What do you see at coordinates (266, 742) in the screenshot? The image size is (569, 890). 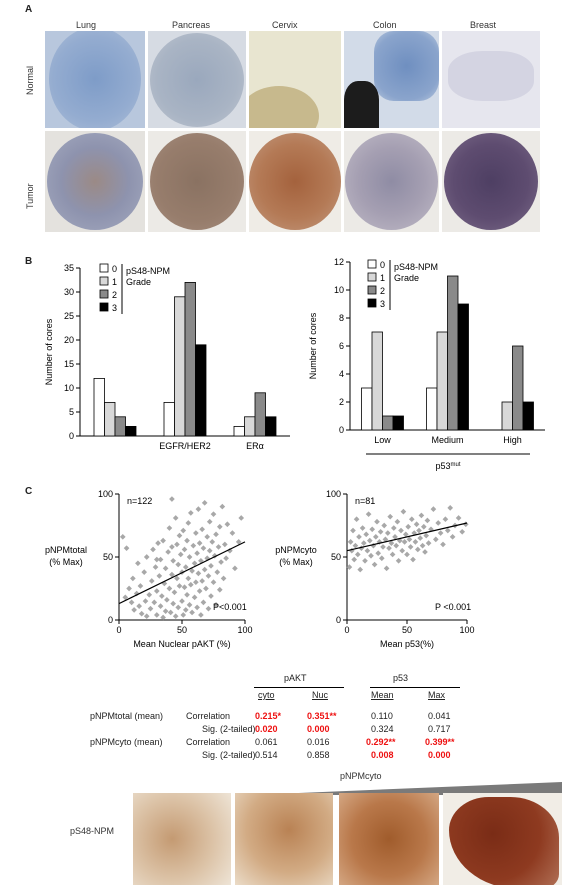 I see `table-cell: 0.061` at bounding box center [266, 742].